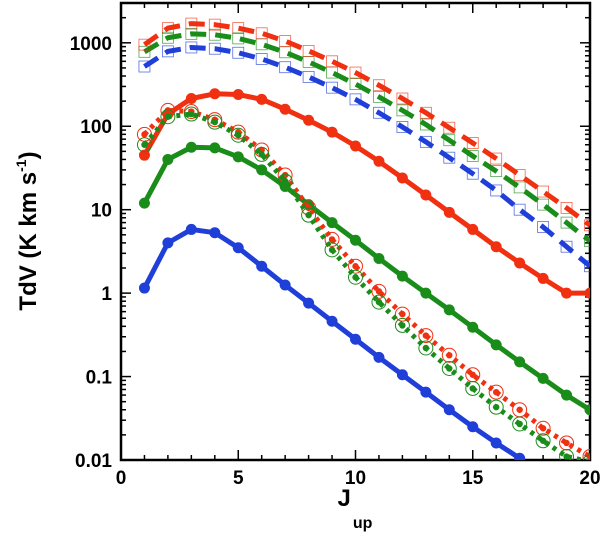 Image resolution: width=600 pixels, height=541 pixels. What do you see at coordinates (121, 478) in the screenshot?
I see `x-tick-label: 0` at bounding box center [121, 478].